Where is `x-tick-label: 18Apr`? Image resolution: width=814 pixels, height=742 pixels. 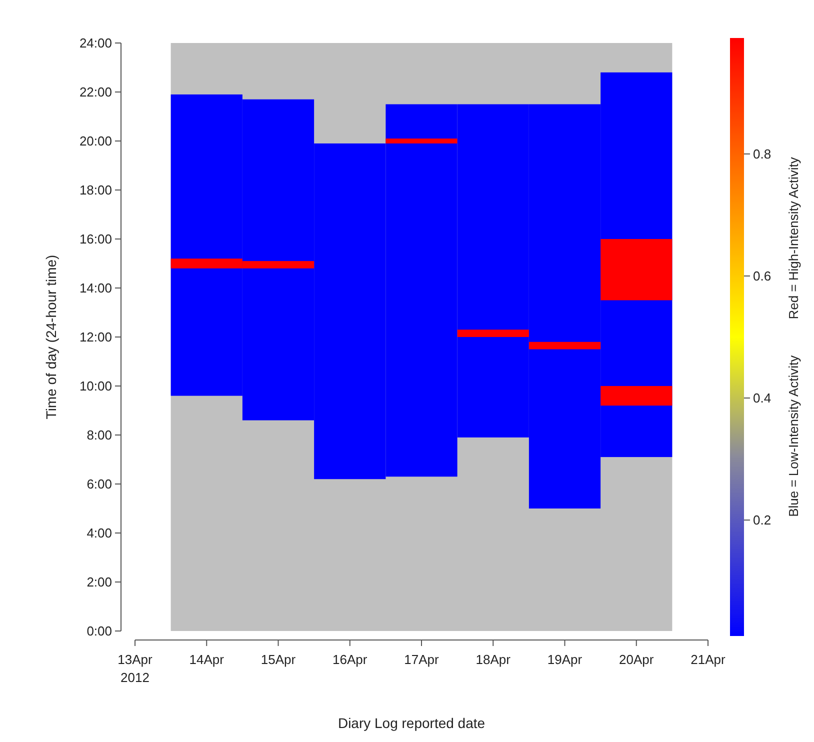 x-tick-label: 18Apr is located at coordinates (494, 659).